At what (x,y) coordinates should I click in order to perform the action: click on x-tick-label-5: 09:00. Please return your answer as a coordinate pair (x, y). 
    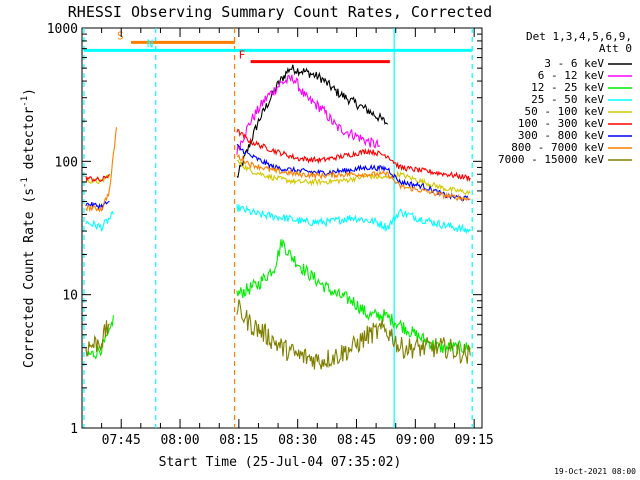
    Looking at the image, I should click on (415, 440).